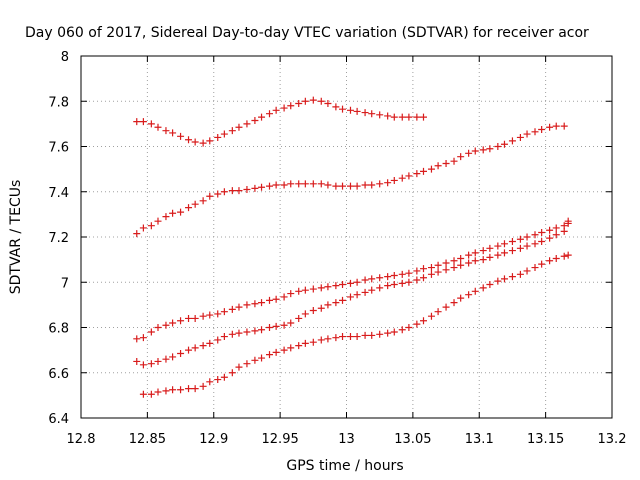 This screenshot has height=480, width=640. What do you see at coordinates (58, 329) in the screenshot?
I see `y-tick-label: 6.8` at bounding box center [58, 329].